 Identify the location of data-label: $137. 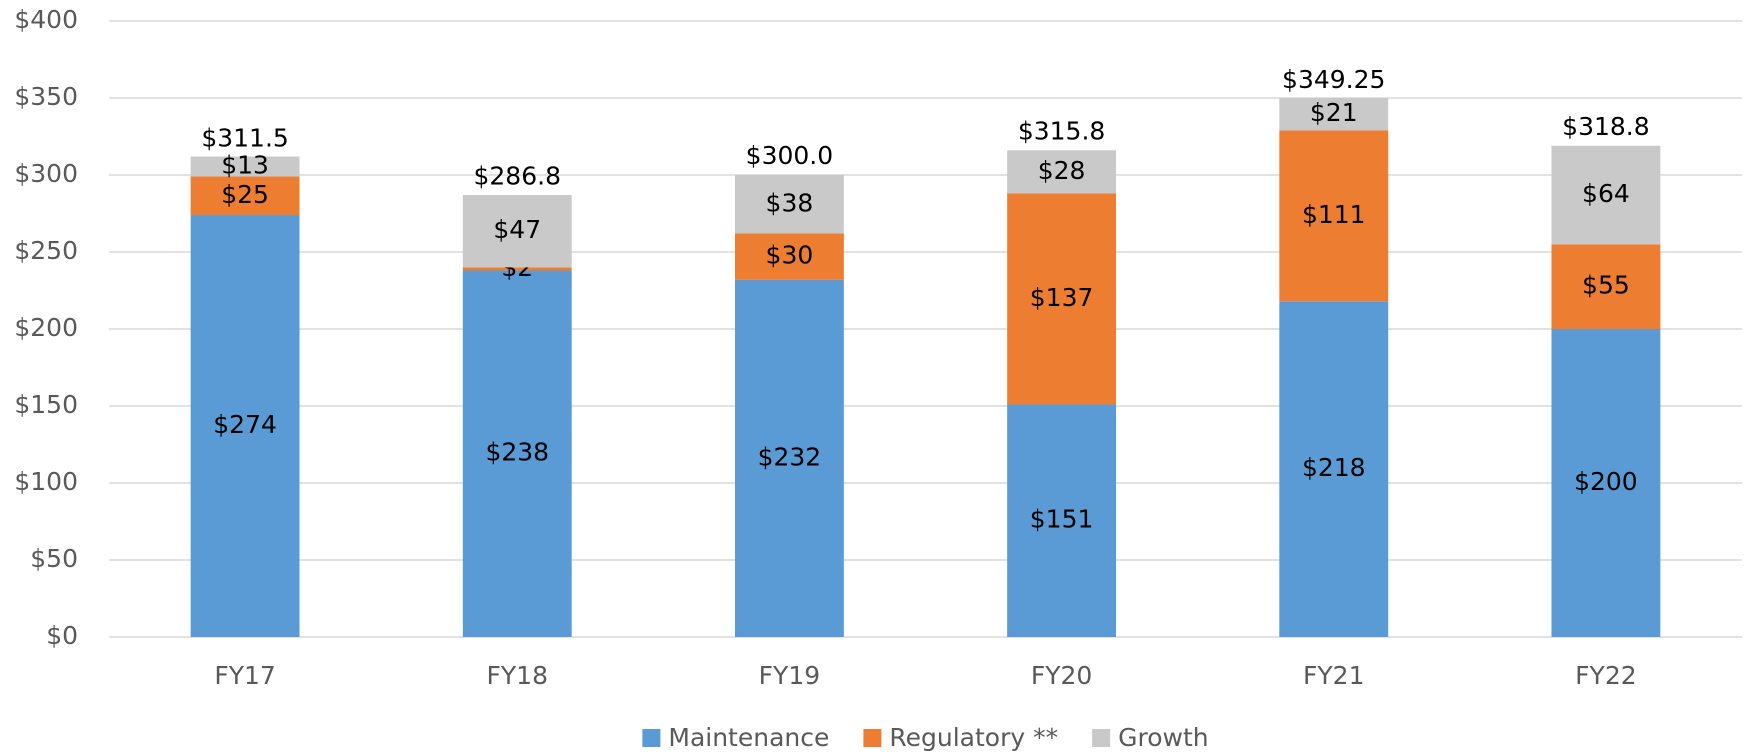
(1062, 297).